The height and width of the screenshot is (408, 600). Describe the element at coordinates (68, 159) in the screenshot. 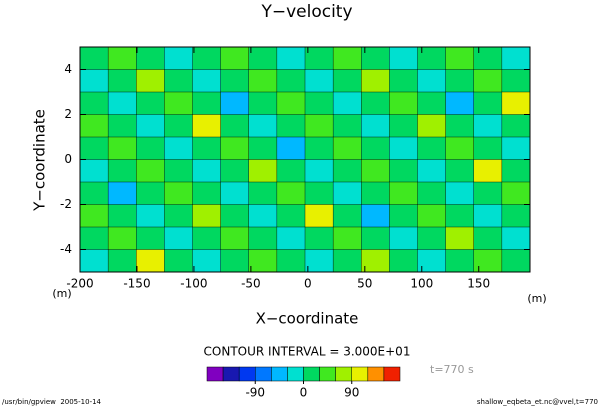

I see `y-tick-label: 0` at that location.